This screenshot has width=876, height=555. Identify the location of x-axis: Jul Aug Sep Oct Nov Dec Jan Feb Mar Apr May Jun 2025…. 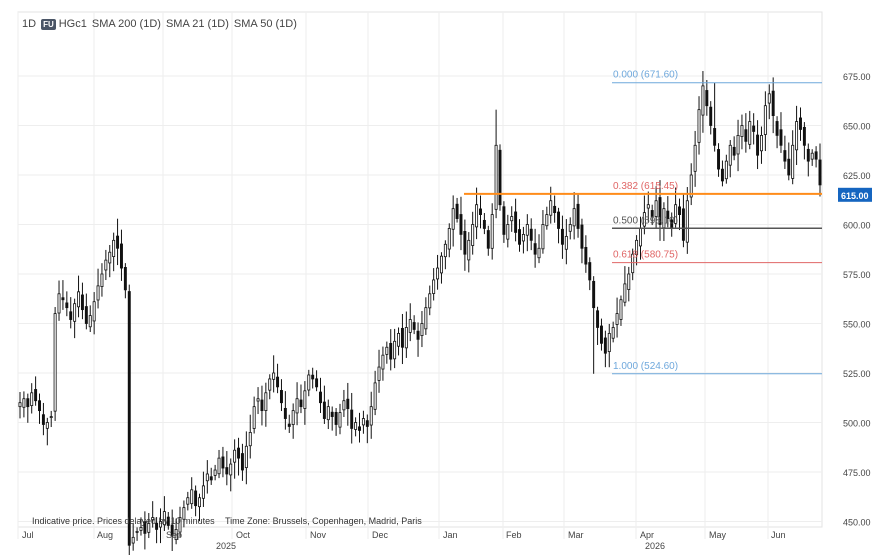
(404, 540).